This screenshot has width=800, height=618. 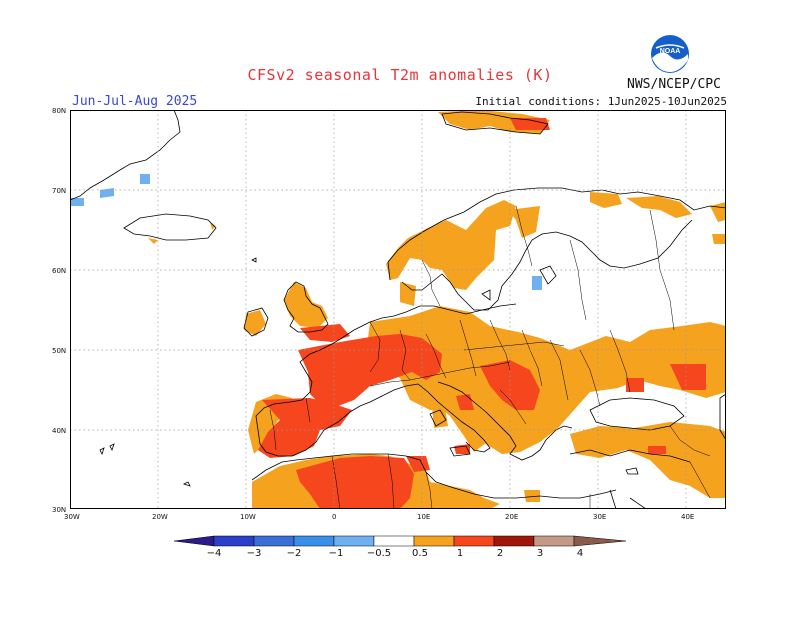 What do you see at coordinates (379, 553) in the screenshot?
I see `colorbar-label: −0.5` at bounding box center [379, 553].